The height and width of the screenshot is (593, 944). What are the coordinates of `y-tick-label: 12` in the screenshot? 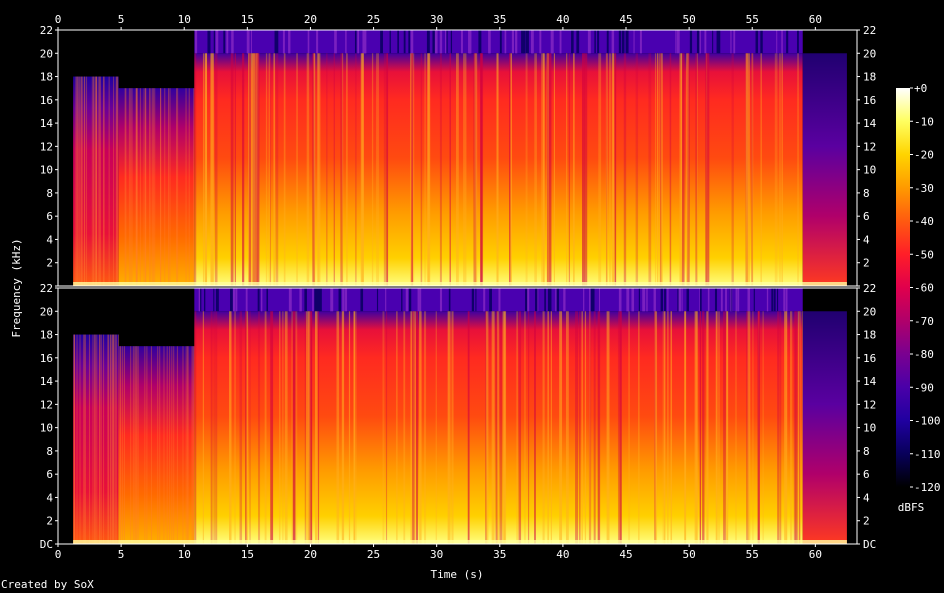 It's located at (46, 404).